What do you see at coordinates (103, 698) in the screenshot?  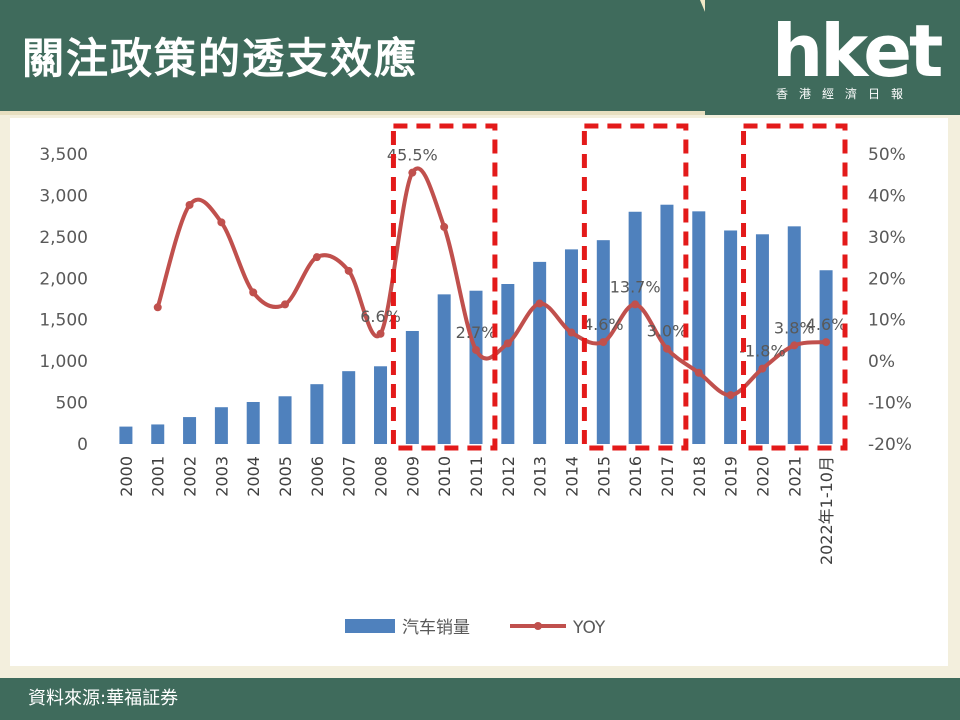 I see `source-note: 資料來源:華福証券` at bounding box center [103, 698].